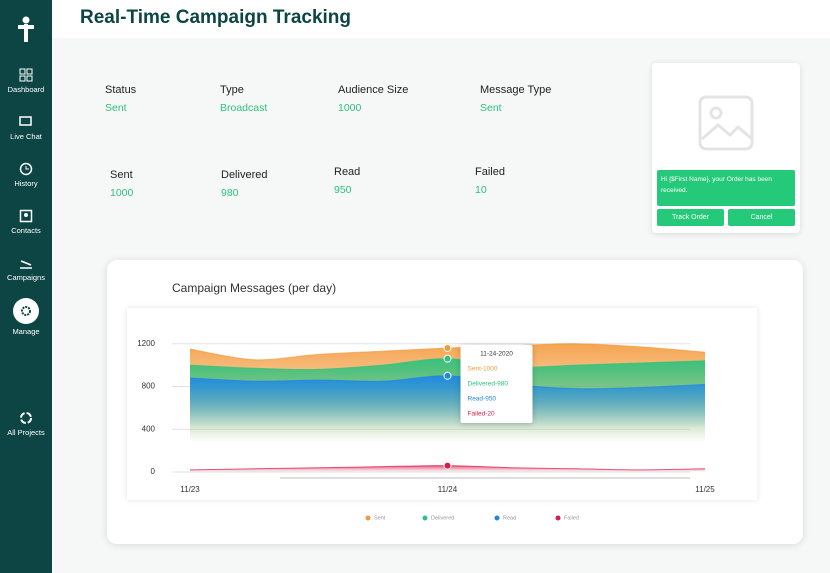  What do you see at coordinates (483, 369) in the screenshot?
I see `tooltip-line: Sent-1000` at bounding box center [483, 369].